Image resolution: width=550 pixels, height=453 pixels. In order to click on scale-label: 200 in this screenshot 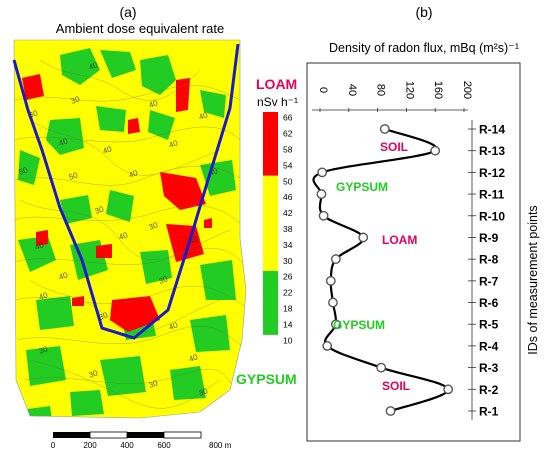, I will do `click(90, 445)`.